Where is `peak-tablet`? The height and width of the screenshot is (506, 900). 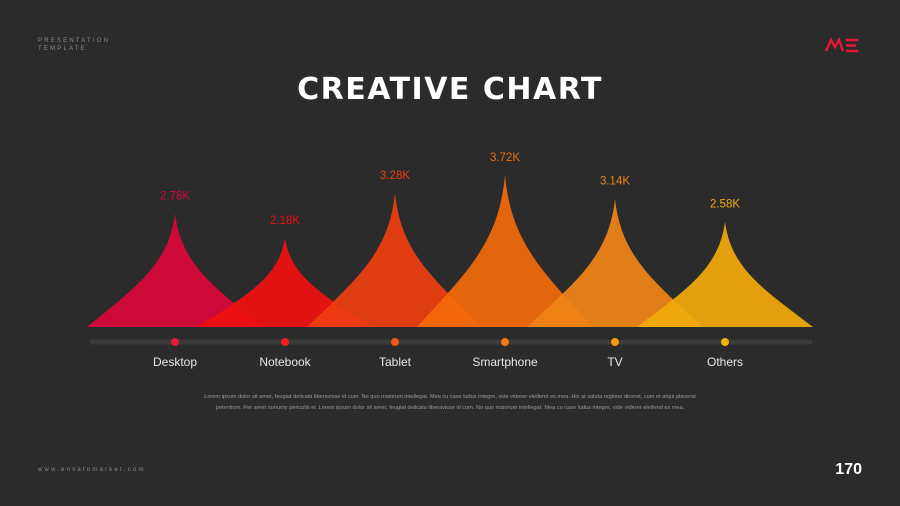
peak-tablet is located at coordinates (395, 259).